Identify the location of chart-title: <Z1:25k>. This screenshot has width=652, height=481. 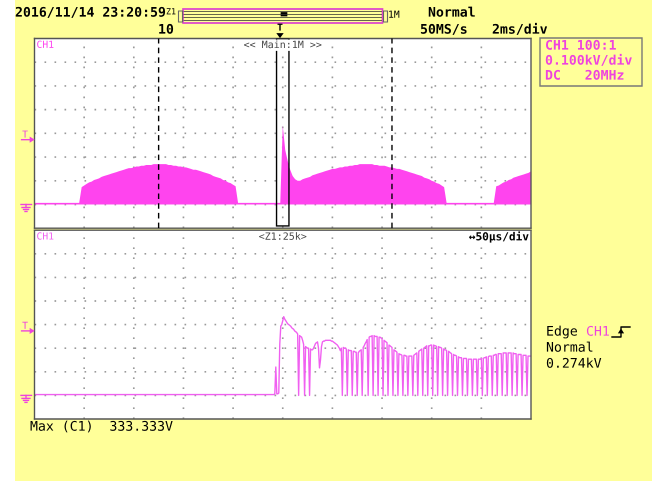
(282, 236).